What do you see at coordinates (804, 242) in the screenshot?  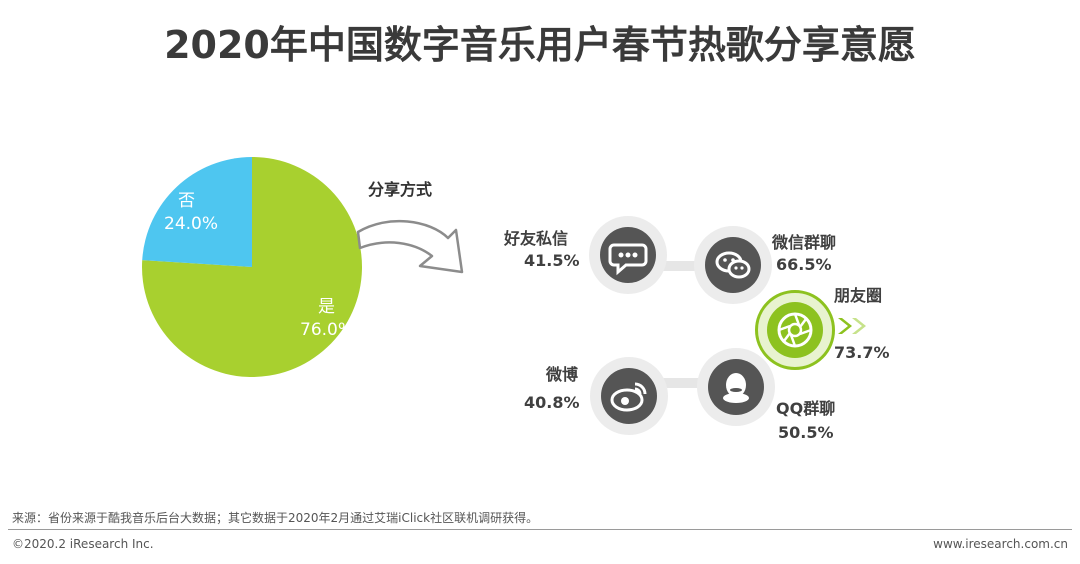 I see `wechat-group-label: 微信群聊` at bounding box center [804, 242].